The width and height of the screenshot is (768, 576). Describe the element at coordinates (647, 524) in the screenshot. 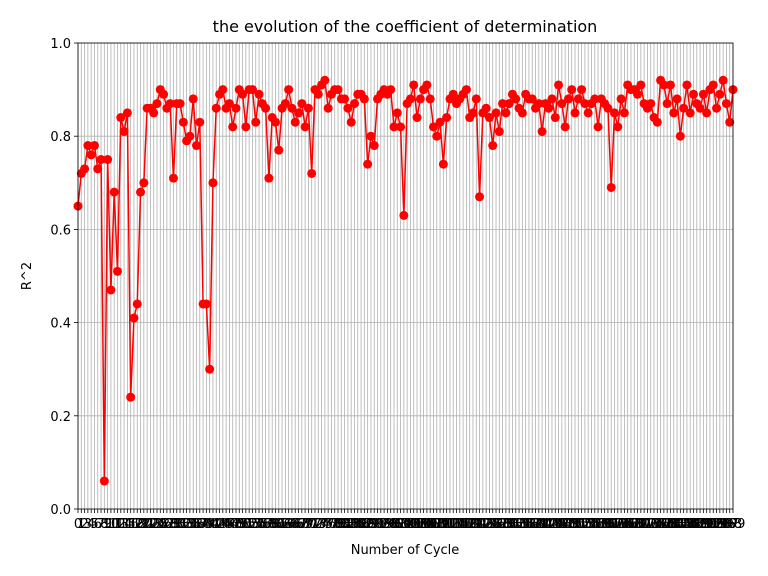

I see `x-tick-label: 173` at that location.